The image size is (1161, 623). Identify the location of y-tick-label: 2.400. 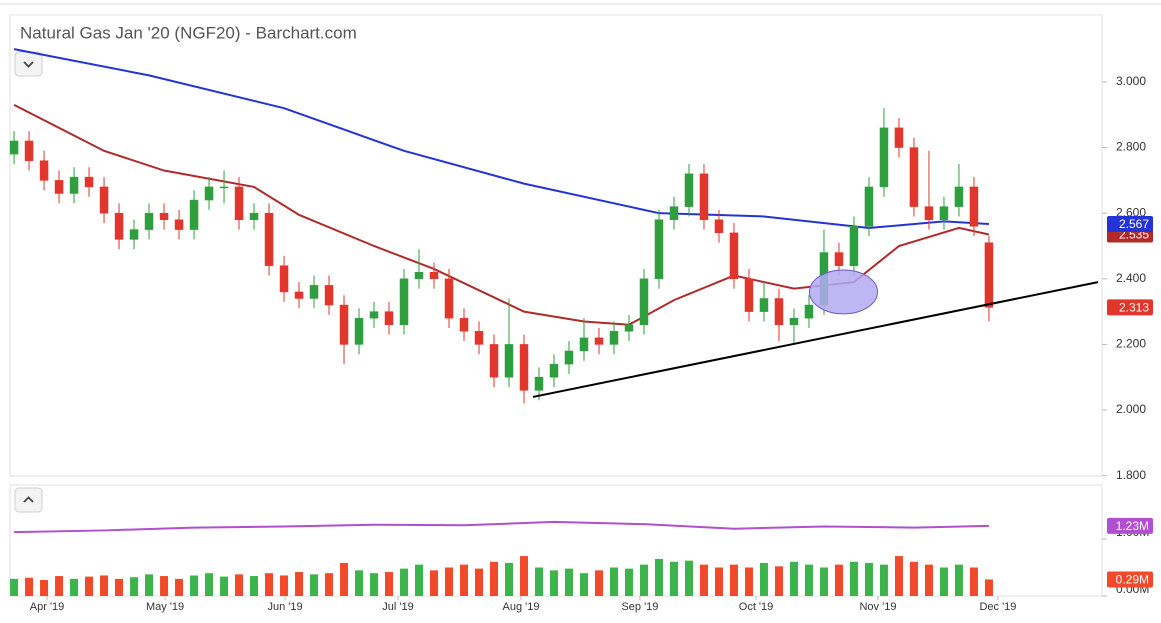
(1131, 278).